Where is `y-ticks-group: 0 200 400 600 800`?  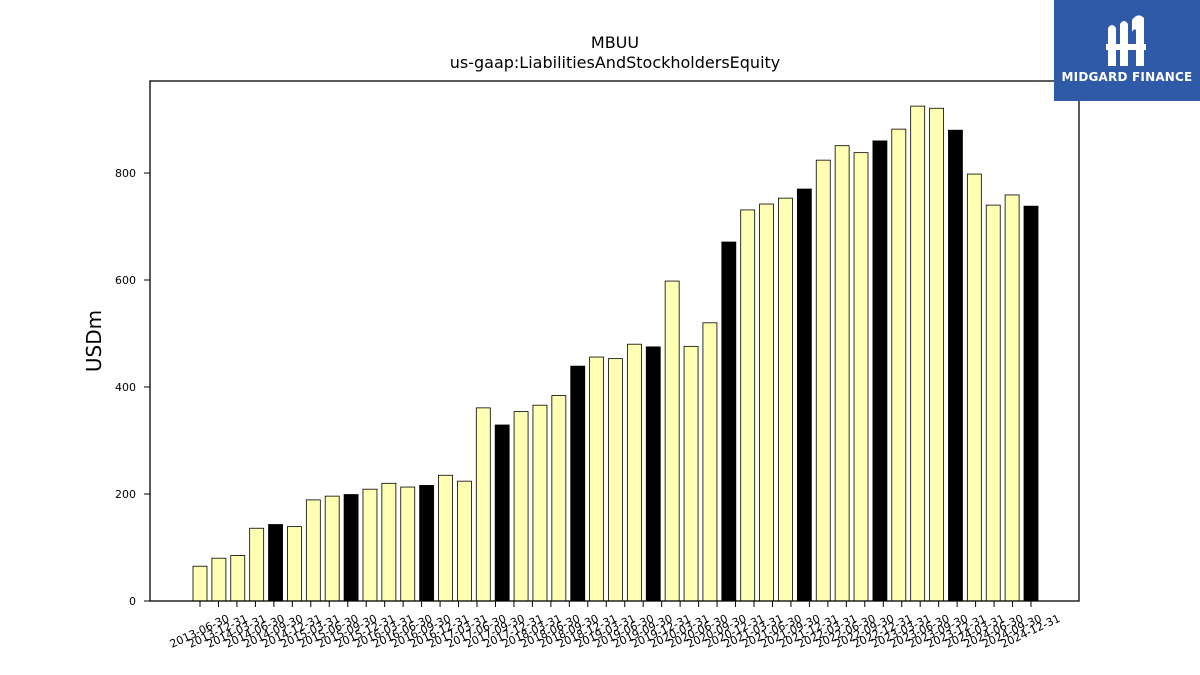 y-ticks-group: 0 200 400 600 800 is located at coordinates (132, 387).